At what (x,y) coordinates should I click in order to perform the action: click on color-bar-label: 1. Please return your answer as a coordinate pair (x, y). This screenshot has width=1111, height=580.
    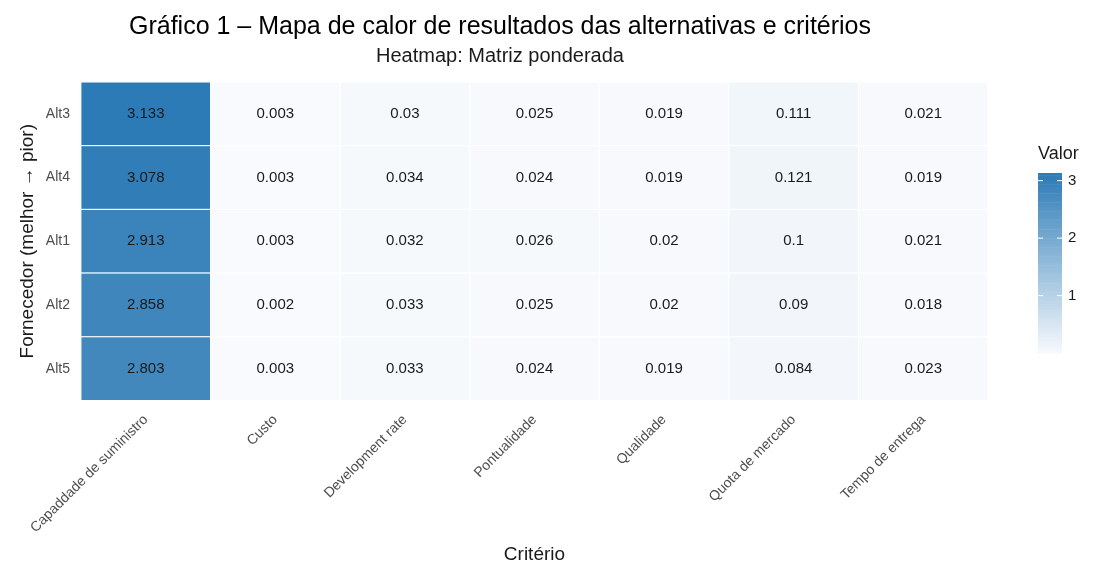
    Looking at the image, I should click on (1072, 294).